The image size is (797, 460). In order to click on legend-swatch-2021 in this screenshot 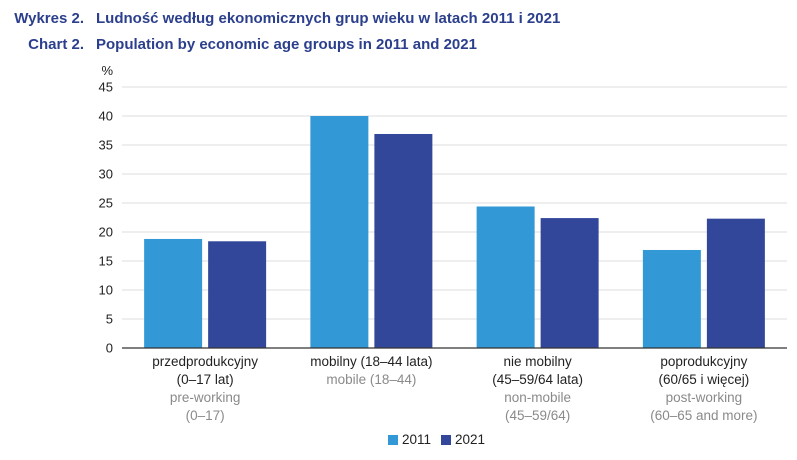, I will do `click(446, 439)`.